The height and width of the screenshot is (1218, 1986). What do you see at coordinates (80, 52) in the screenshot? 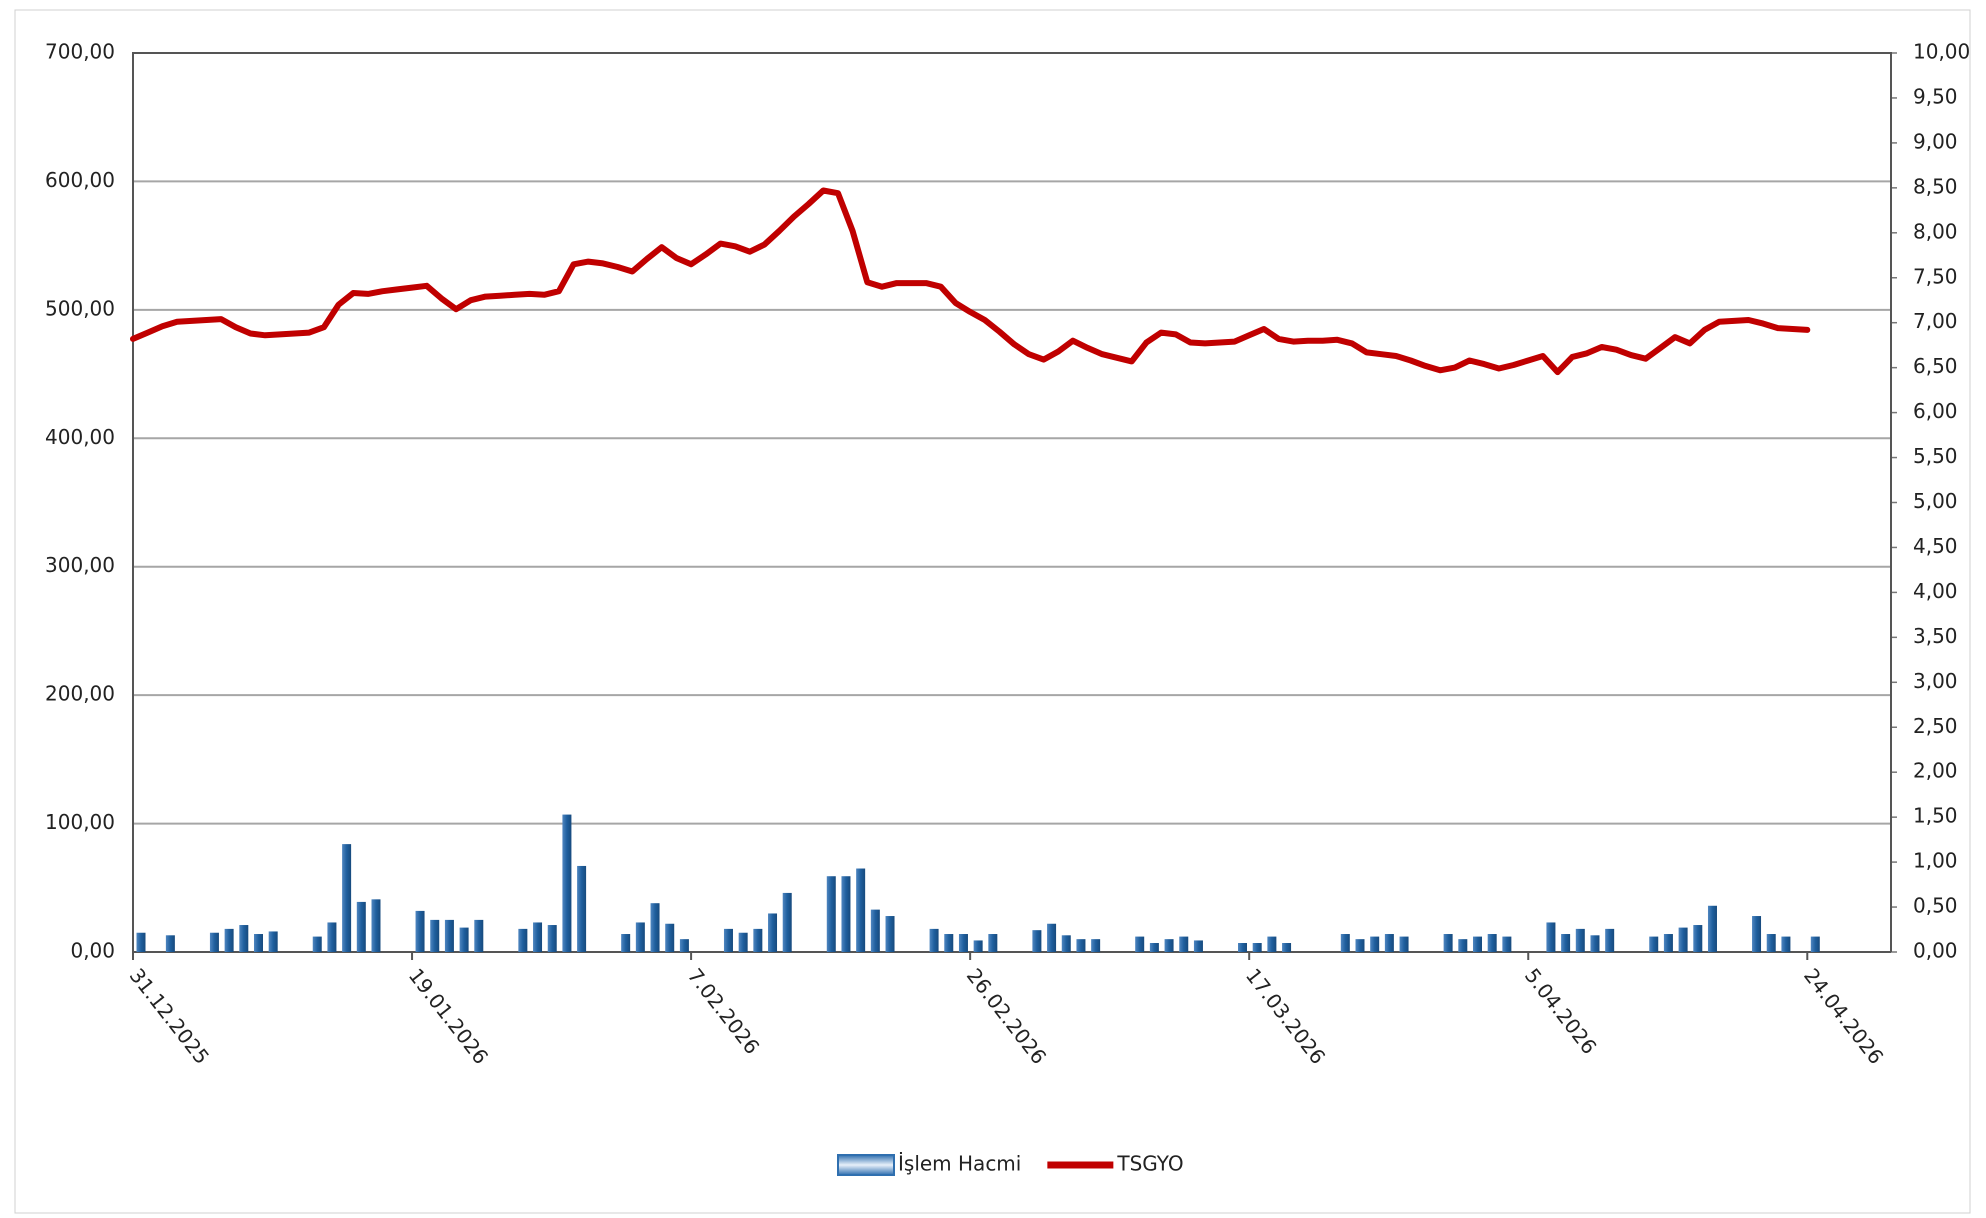
I see `y-tick-label: 700,00` at bounding box center [80, 52].